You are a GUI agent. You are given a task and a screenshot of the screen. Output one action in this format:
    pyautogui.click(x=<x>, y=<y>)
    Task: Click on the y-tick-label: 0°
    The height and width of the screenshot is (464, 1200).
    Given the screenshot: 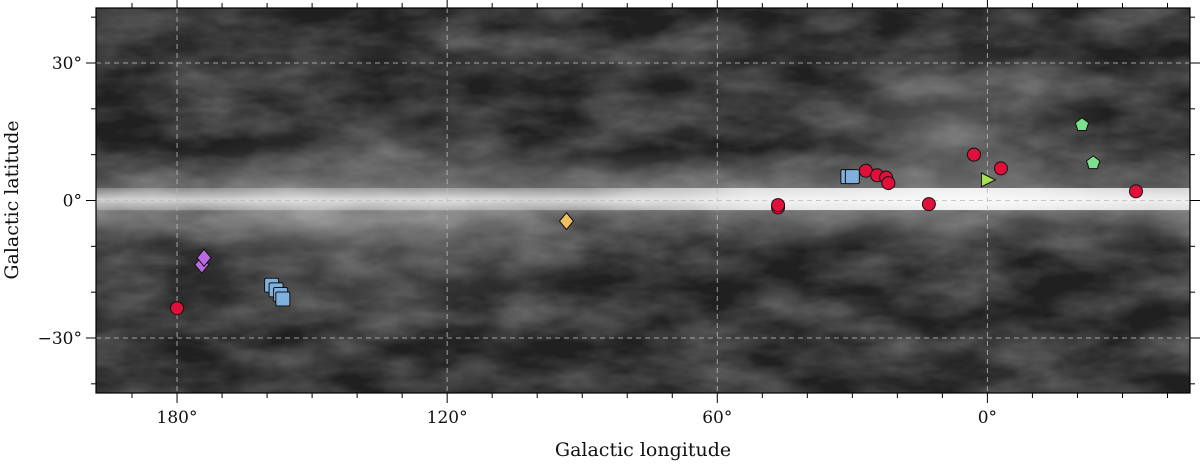 What is the action you would take?
    pyautogui.click(x=72, y=202)
    